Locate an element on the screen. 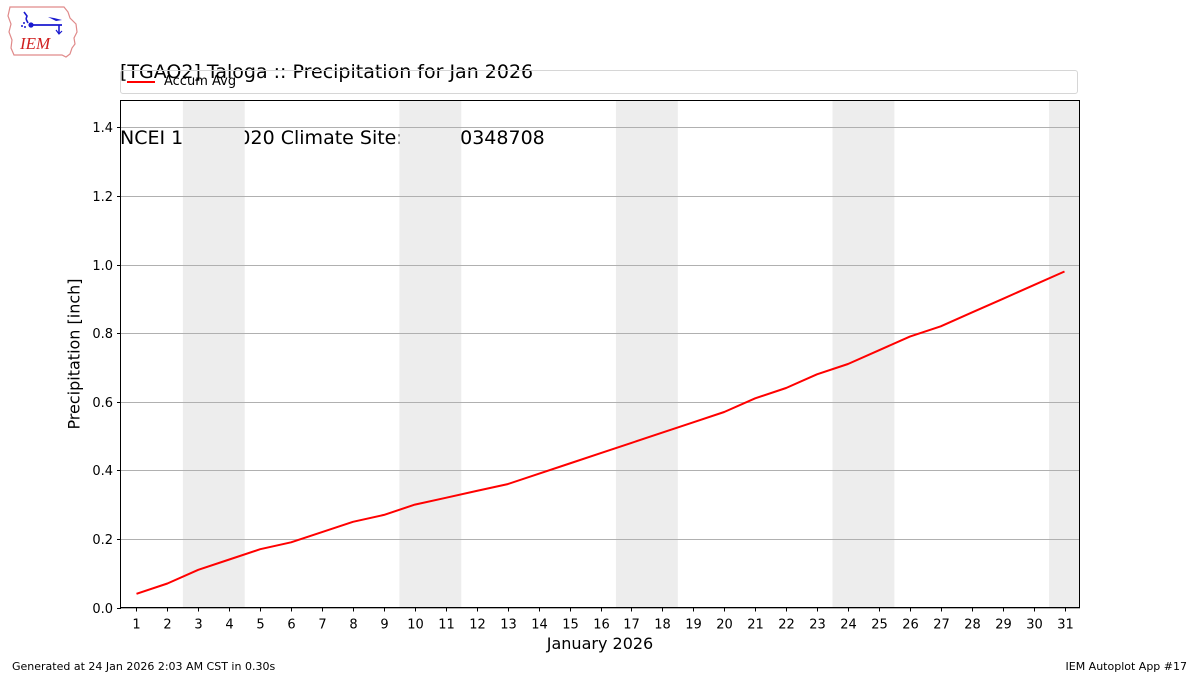  x-axis-label: January 2026 is located at coordinates (600, 643).